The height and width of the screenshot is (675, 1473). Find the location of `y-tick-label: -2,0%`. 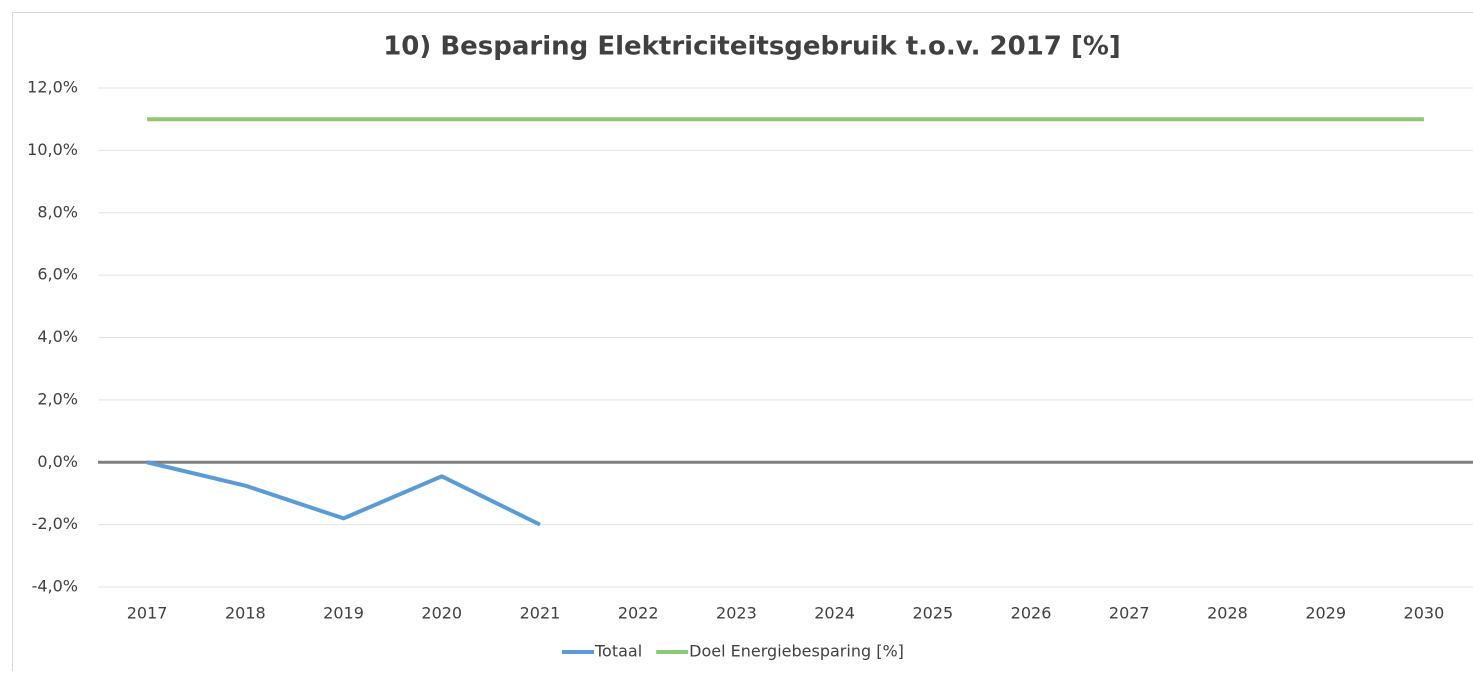

y-tick-label: -2,0% is located at coordinates (55, 523).